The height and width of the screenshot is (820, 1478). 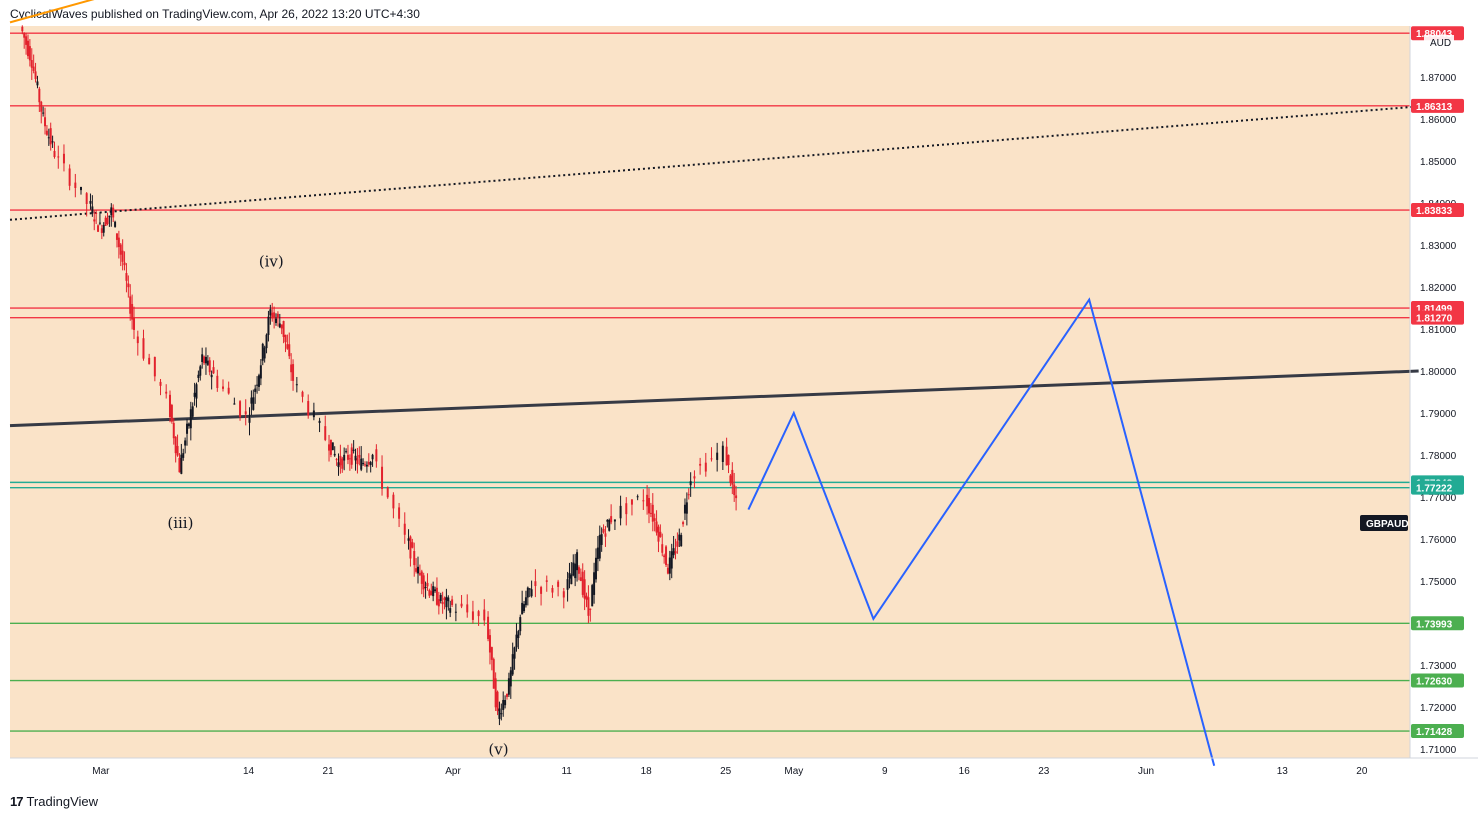 What do you see at coordinates (965, 771) in the screenshot?
I see `time-tick-label: 16` at bounding box center [965, 771].